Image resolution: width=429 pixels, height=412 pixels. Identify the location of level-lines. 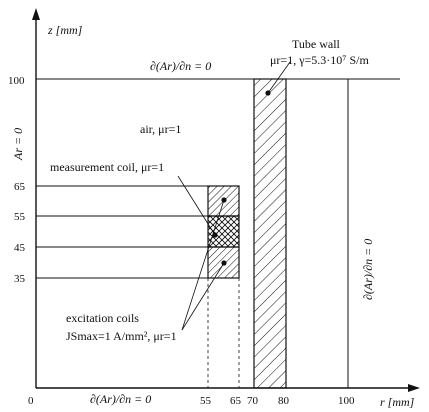
(137, 232).